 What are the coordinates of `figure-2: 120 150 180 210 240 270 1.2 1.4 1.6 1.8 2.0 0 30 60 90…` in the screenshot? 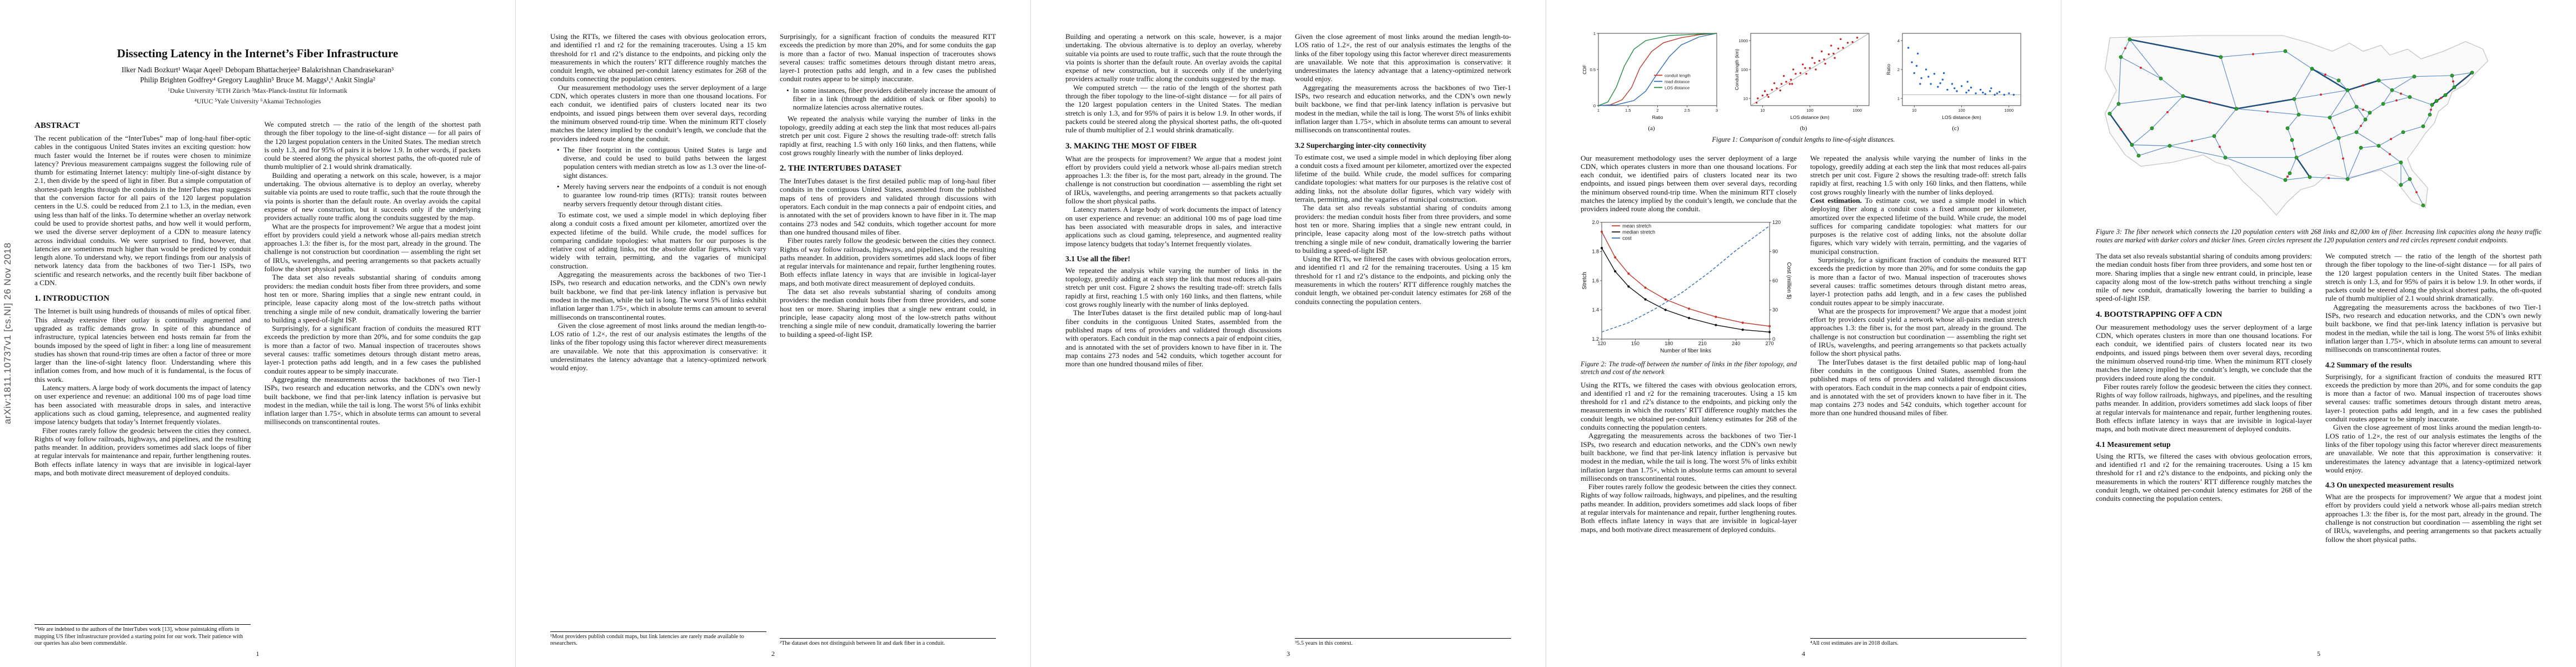 It's located at (1689, 296).